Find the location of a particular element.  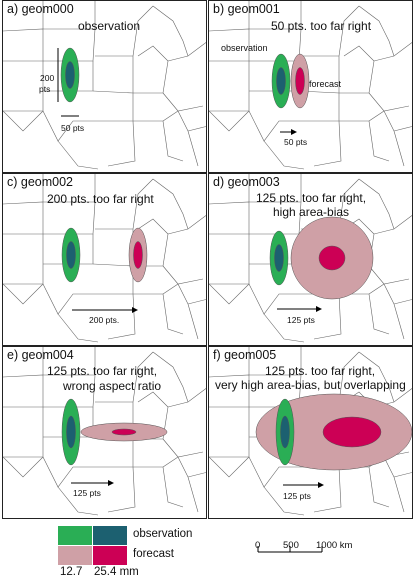

map-c is located at coordinates (104, 258).